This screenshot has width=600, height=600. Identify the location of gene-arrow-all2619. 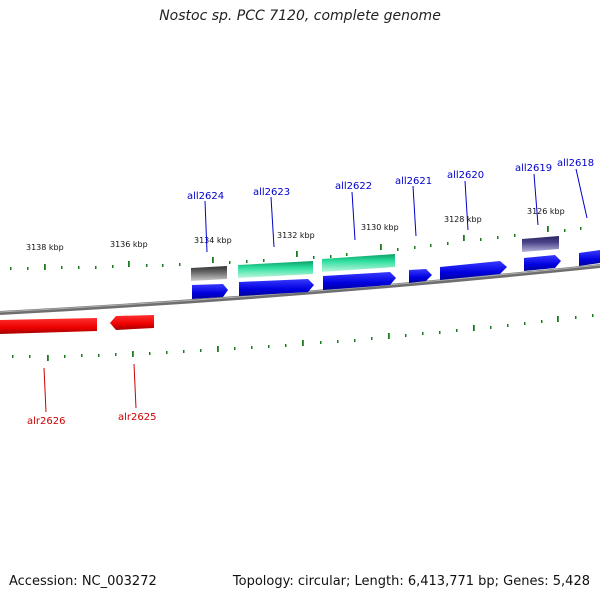
(542, 263).